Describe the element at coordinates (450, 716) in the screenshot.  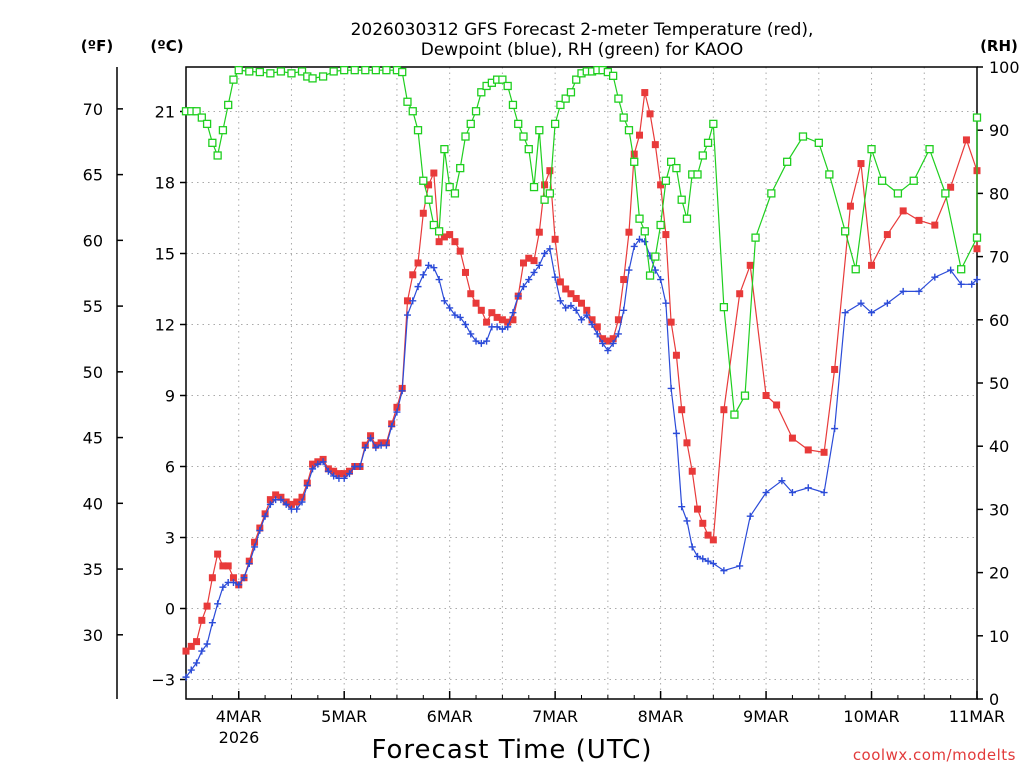
I see `time-tick-label: 6MAR` at that location.